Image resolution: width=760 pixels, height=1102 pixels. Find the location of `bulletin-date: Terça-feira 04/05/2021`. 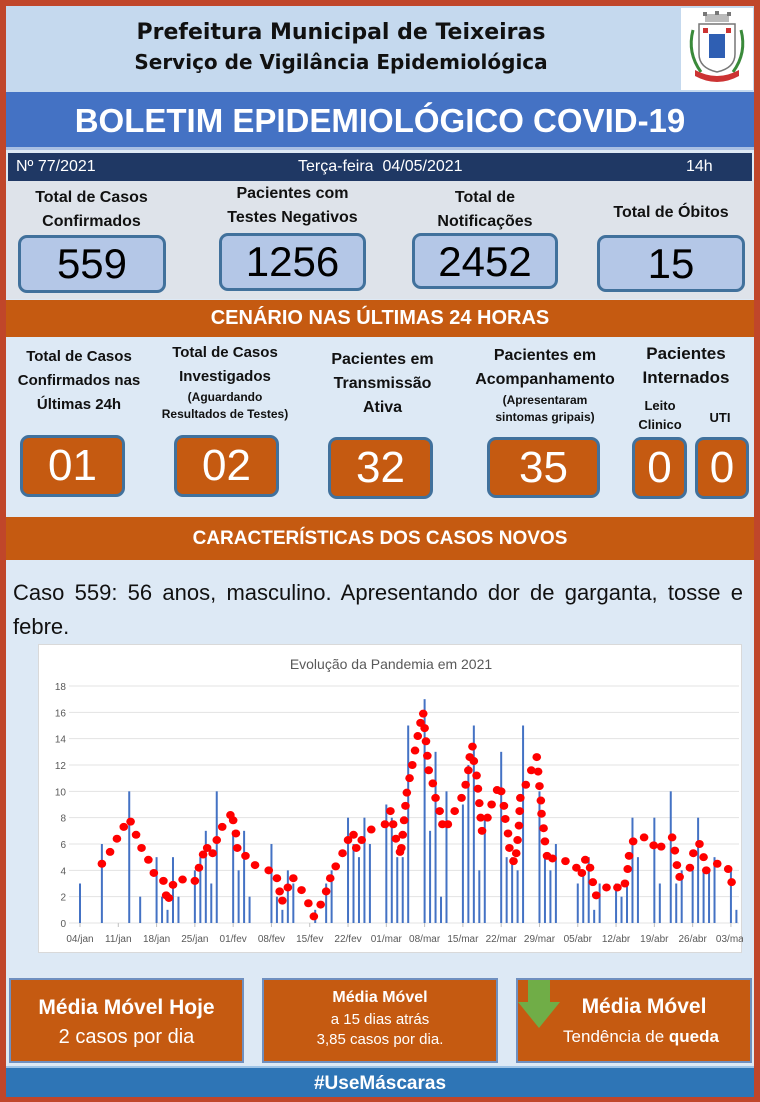

bulletin-date: Terça-feira 04/05/2021 is located at coordinates (380, 166).